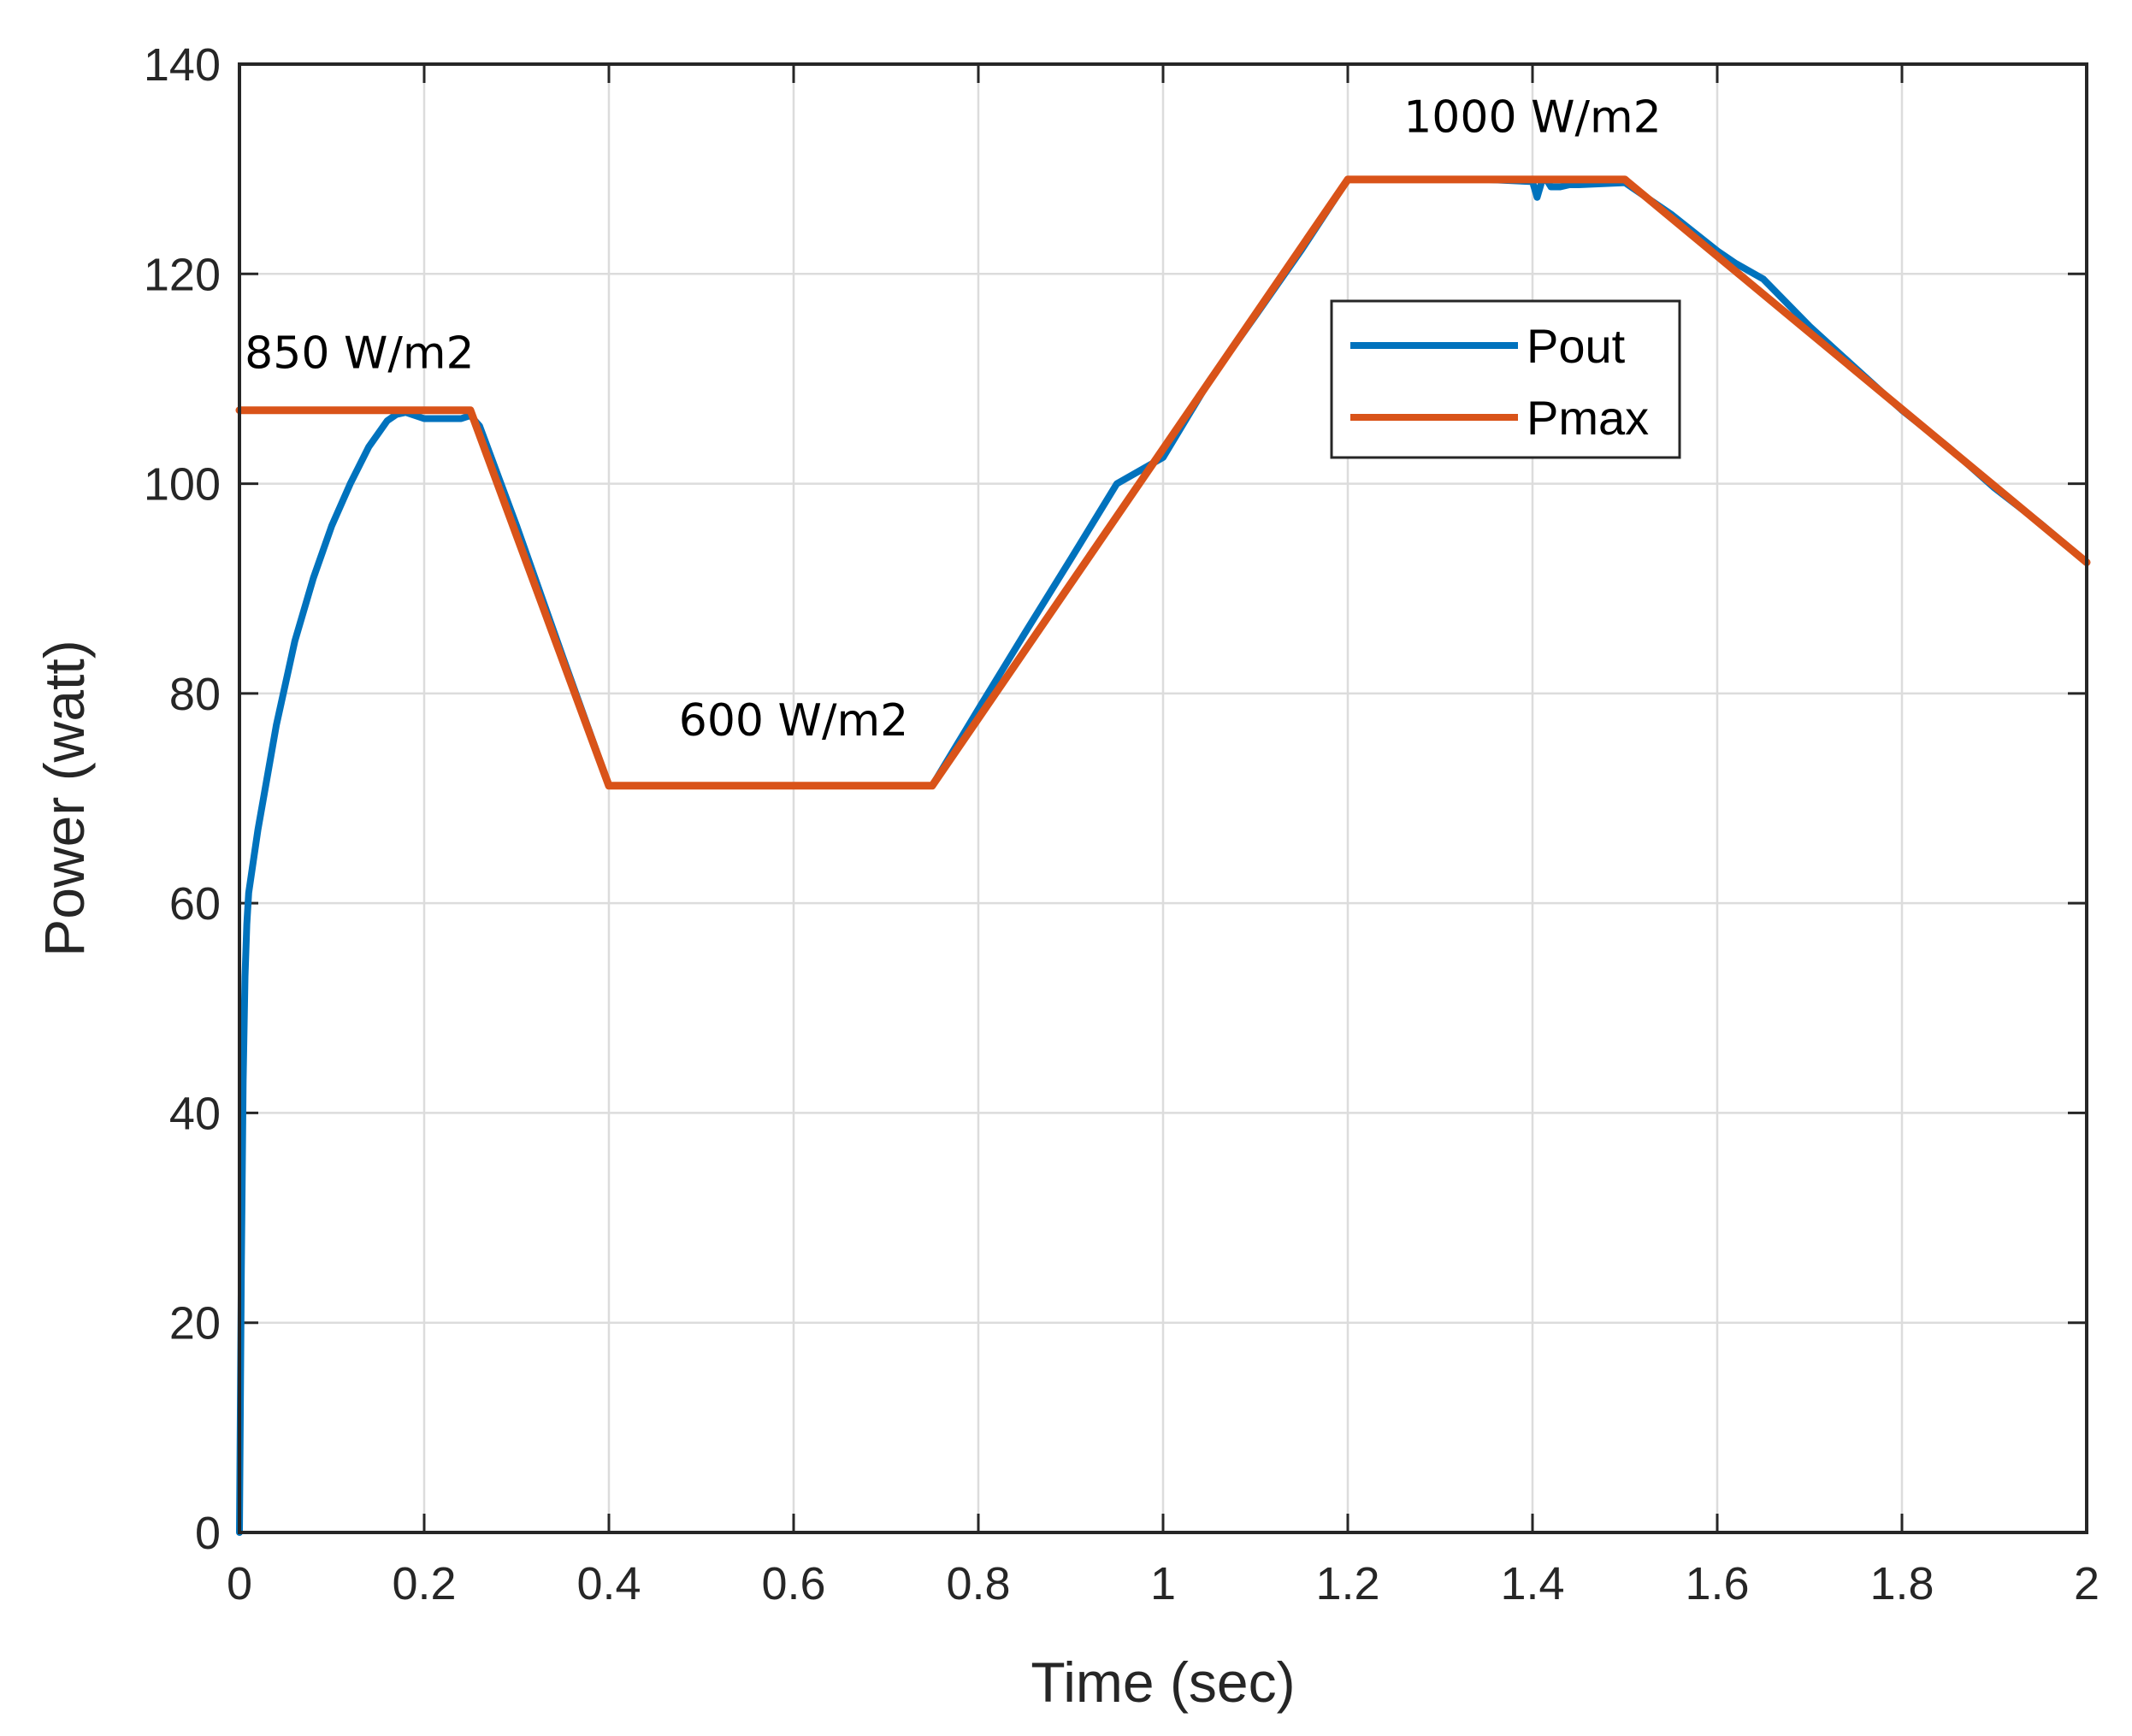 This screenshot has height=1736, width=2132. I want to click on irradiance-annotation: 1000 W/m2, so click(1532, 118).